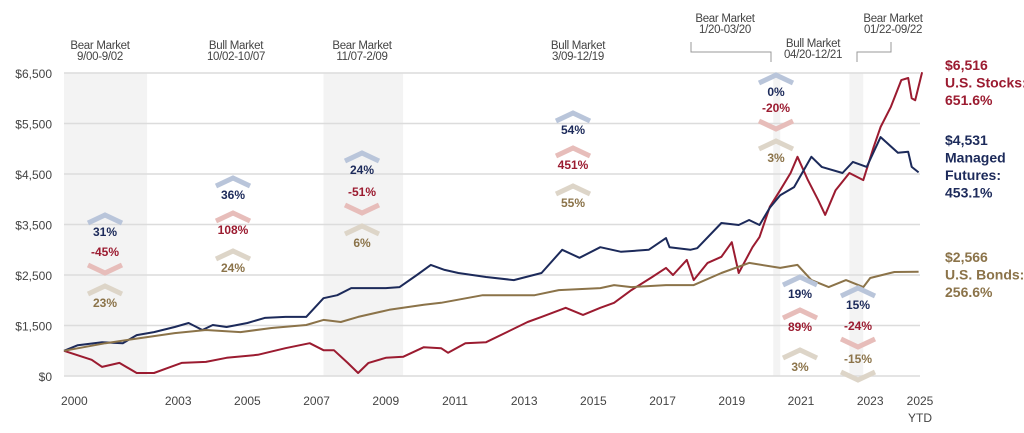 The width and height of the screenshot is (1024, 433). I want to click on x-tick-label: 2019, so click(731, 401).